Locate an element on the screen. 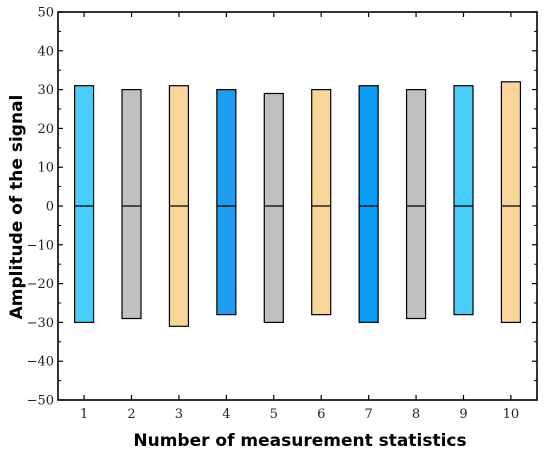 The height and width of the screenshot is (462, 550). x-tick-label: 6 is located at coordinates (321, 414).